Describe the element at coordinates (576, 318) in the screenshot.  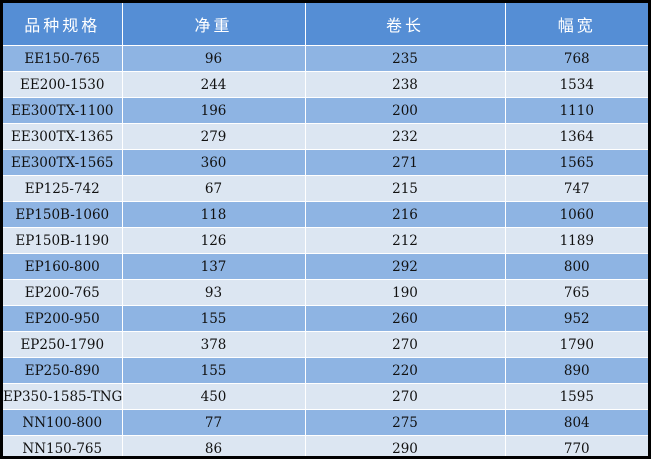
I see `cell-width: 952` at that location.